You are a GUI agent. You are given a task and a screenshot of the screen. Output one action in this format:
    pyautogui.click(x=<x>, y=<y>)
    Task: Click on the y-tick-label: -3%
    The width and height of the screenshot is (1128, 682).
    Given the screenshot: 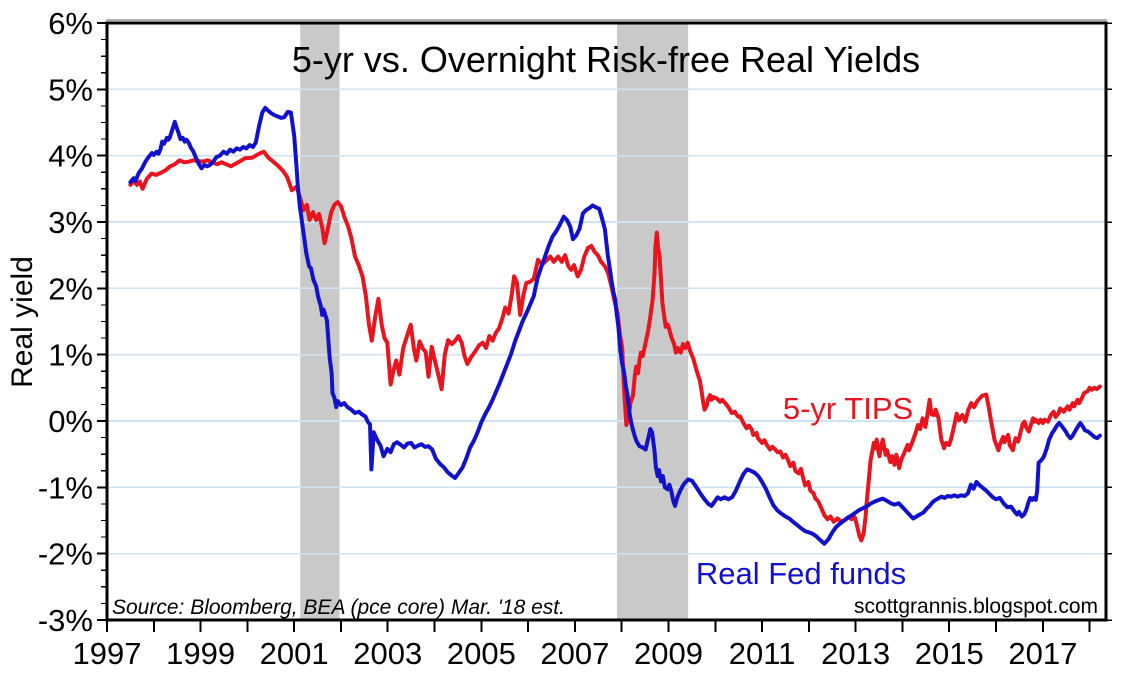 What is the action you would take?
    pyautogui.click(x=65, y=620)
    